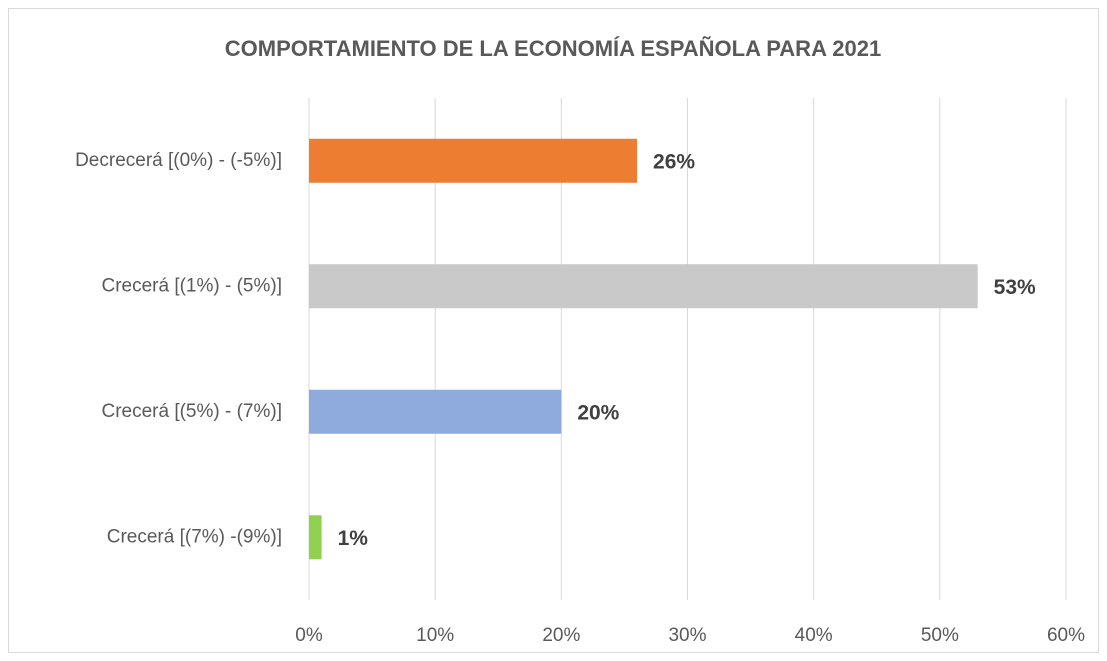 This screenshot has height=661, width=1107. What do you see at coordinates (191, 285) in the screenshot?
I see `y-tick-label: Crecerá [(1%) - (5%)]` at bounding box center [191, 285].